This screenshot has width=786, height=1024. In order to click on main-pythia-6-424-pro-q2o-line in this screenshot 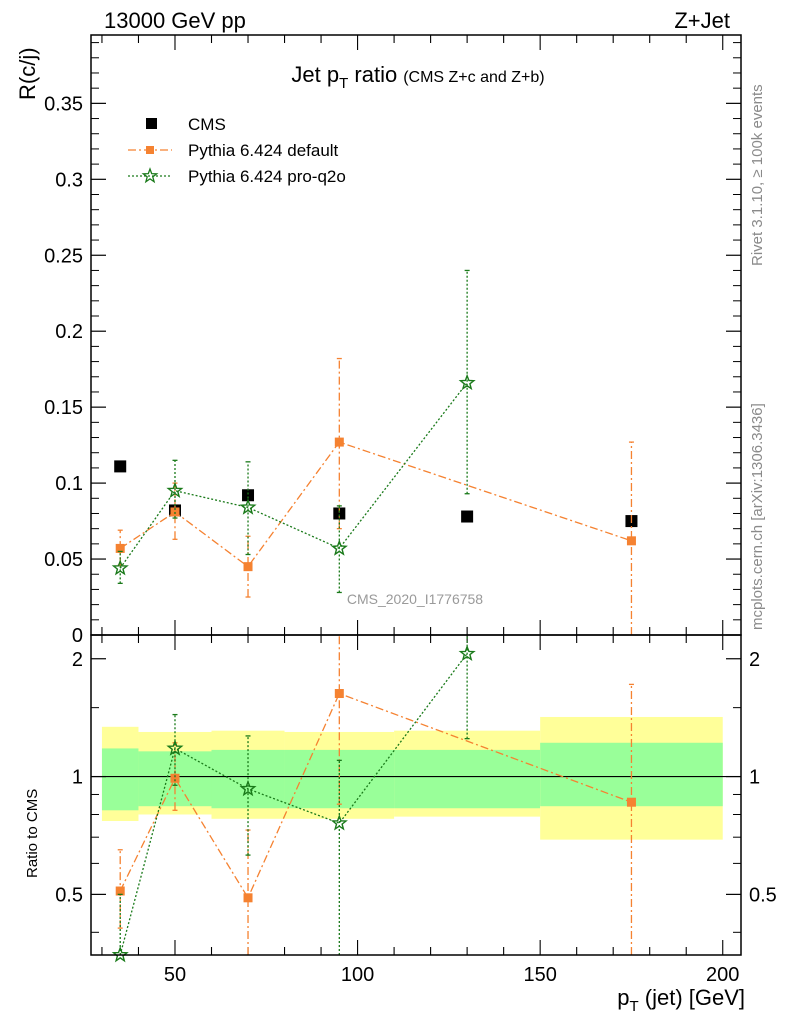, I will do `click(293, 475)`.